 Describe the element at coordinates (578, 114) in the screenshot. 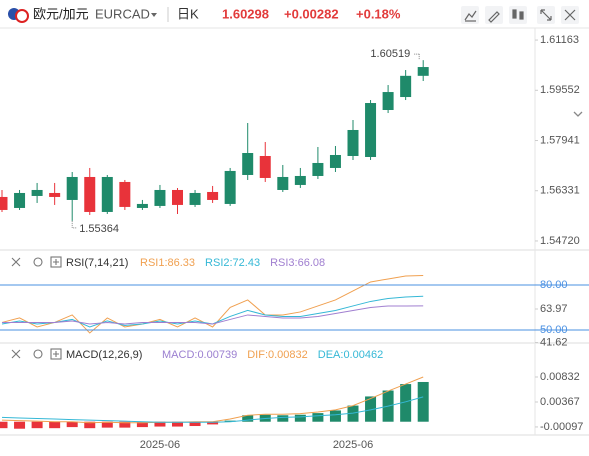

I see `collapse-arrow` at that location.